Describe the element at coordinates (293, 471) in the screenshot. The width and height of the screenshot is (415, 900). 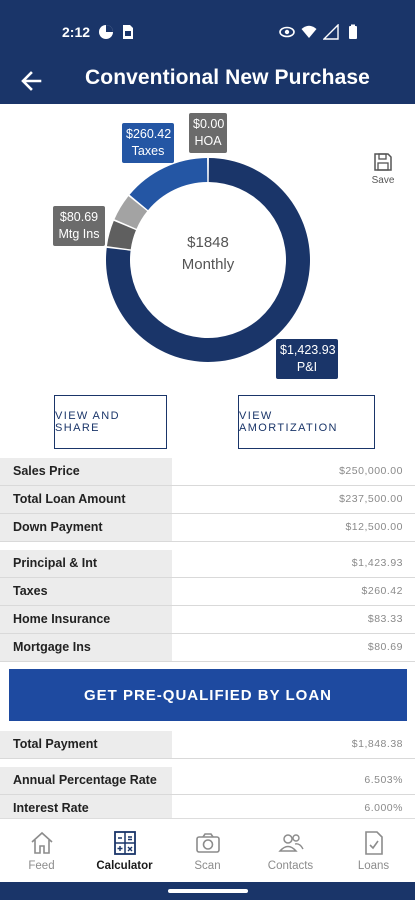
I see `row-value: $250,000.00` at that location.